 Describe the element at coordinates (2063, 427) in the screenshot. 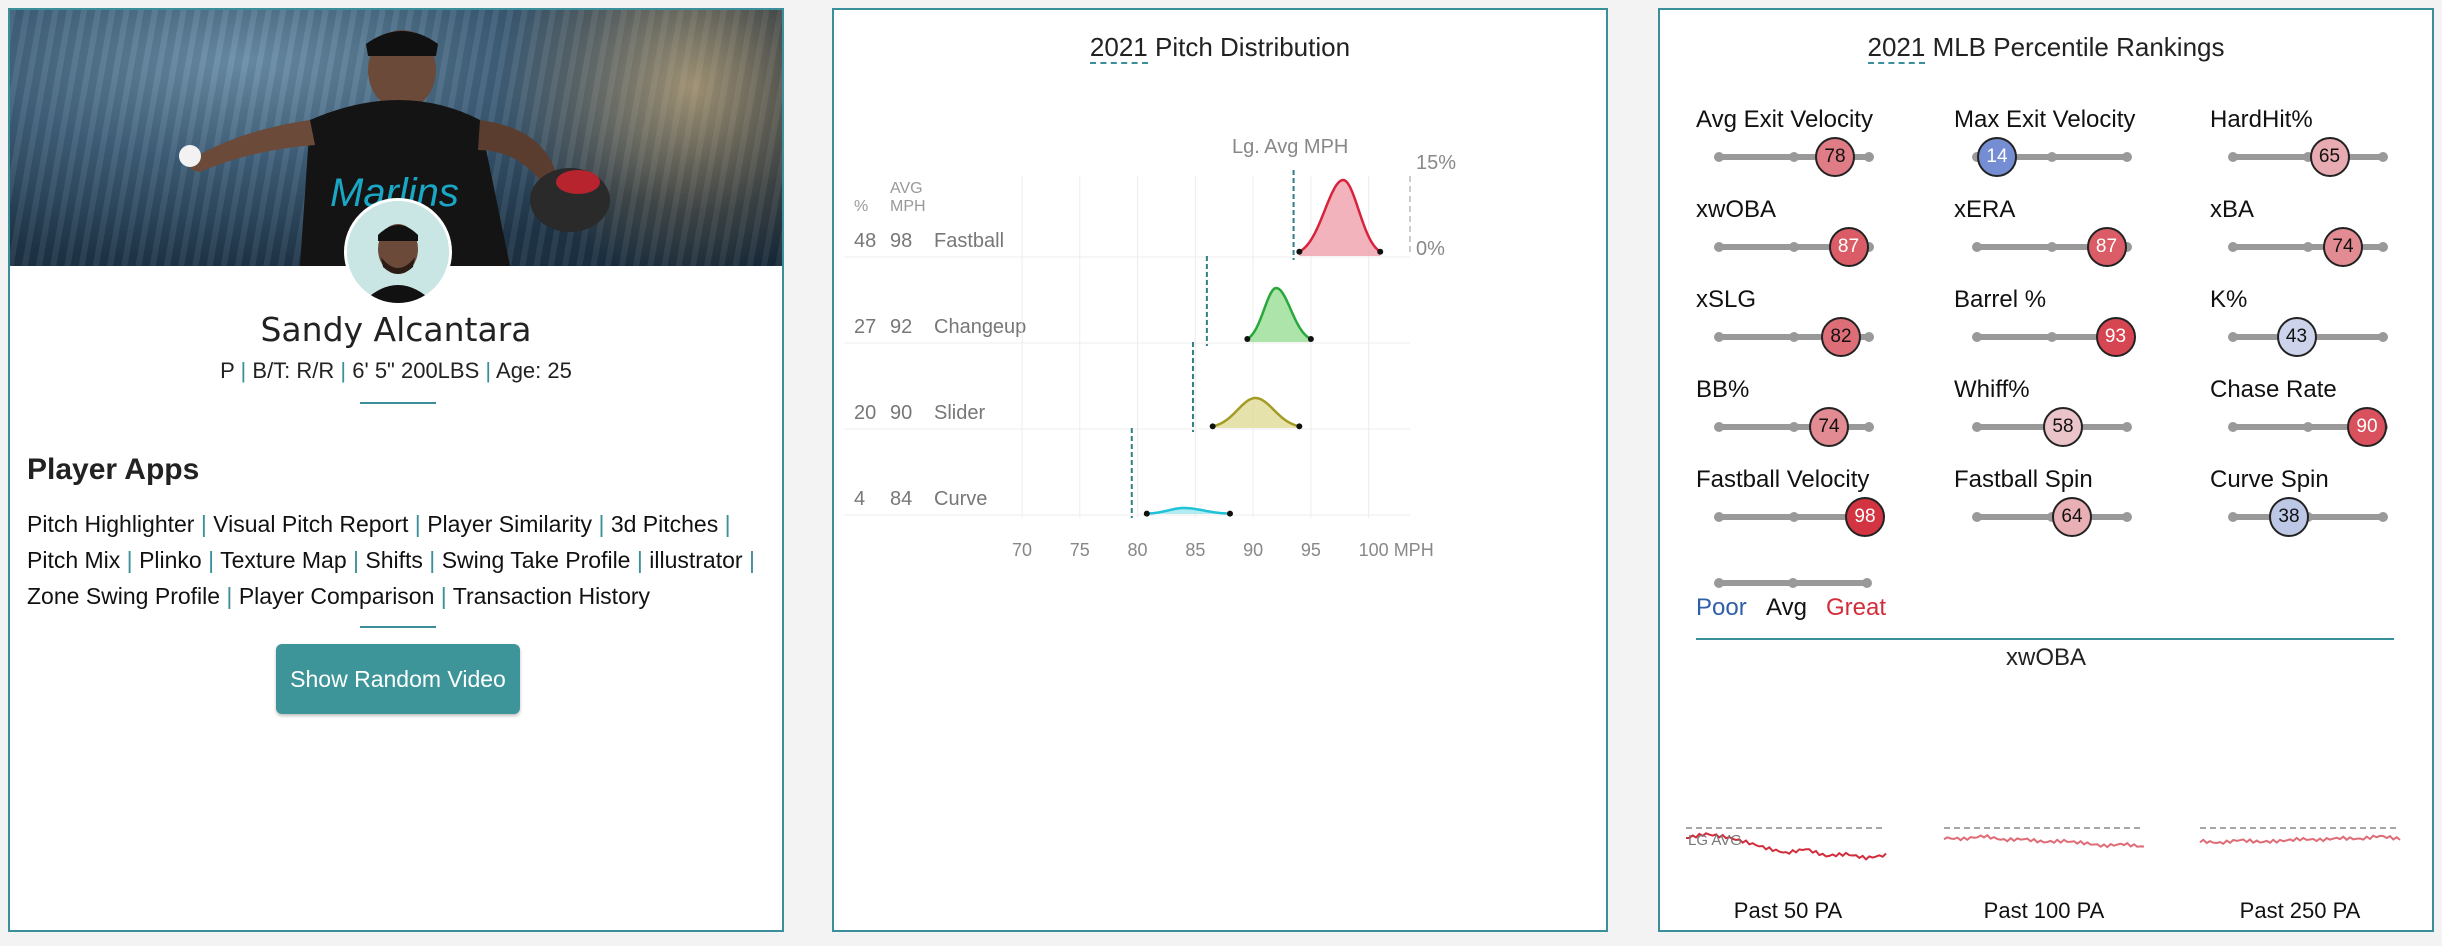

I see `percentile-value-ball: 58` at that location.